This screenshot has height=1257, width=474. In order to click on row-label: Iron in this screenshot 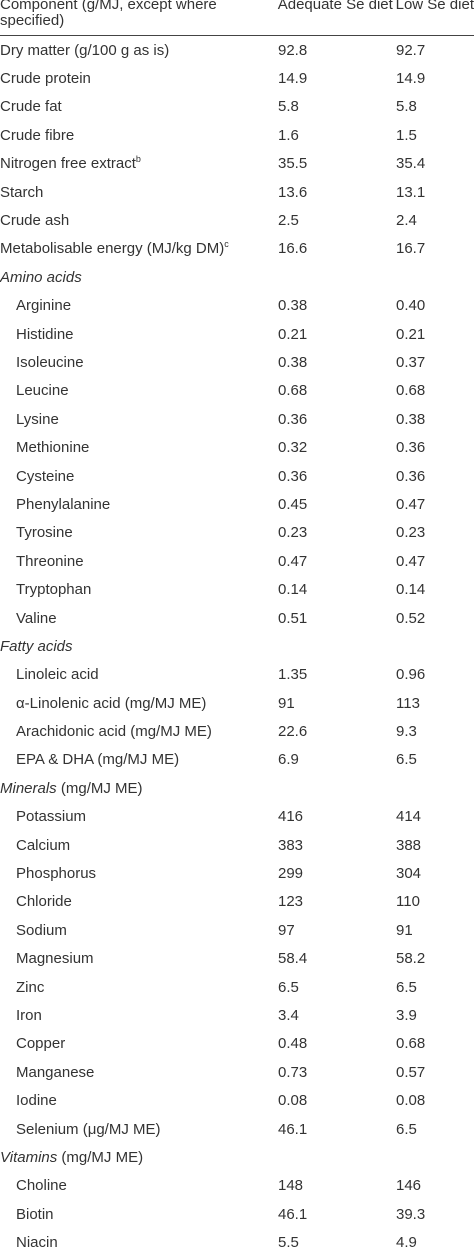, I will do `click(29, 1015)`.